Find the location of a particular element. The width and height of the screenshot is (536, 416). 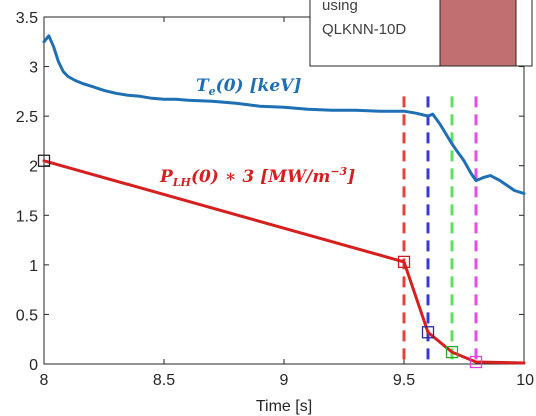

te-label-rest: (0) [keV] is located at coordinates (259, 86).